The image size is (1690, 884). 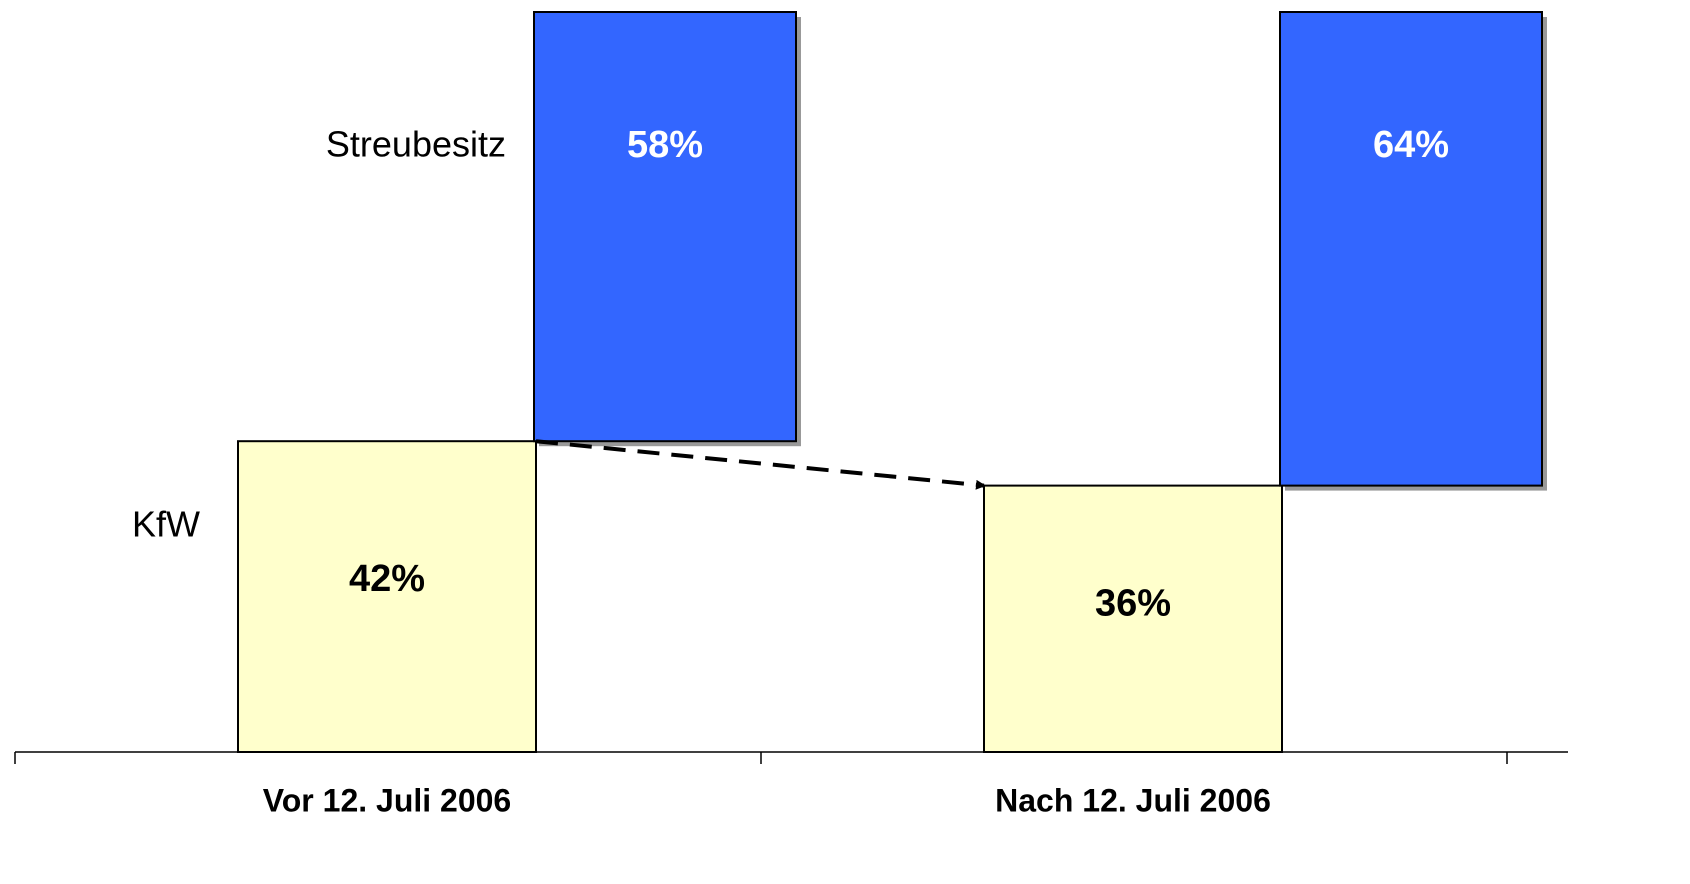 I want to click on x-tick-label: Vor 12. Juli 2006, so click(x=387, y=800).